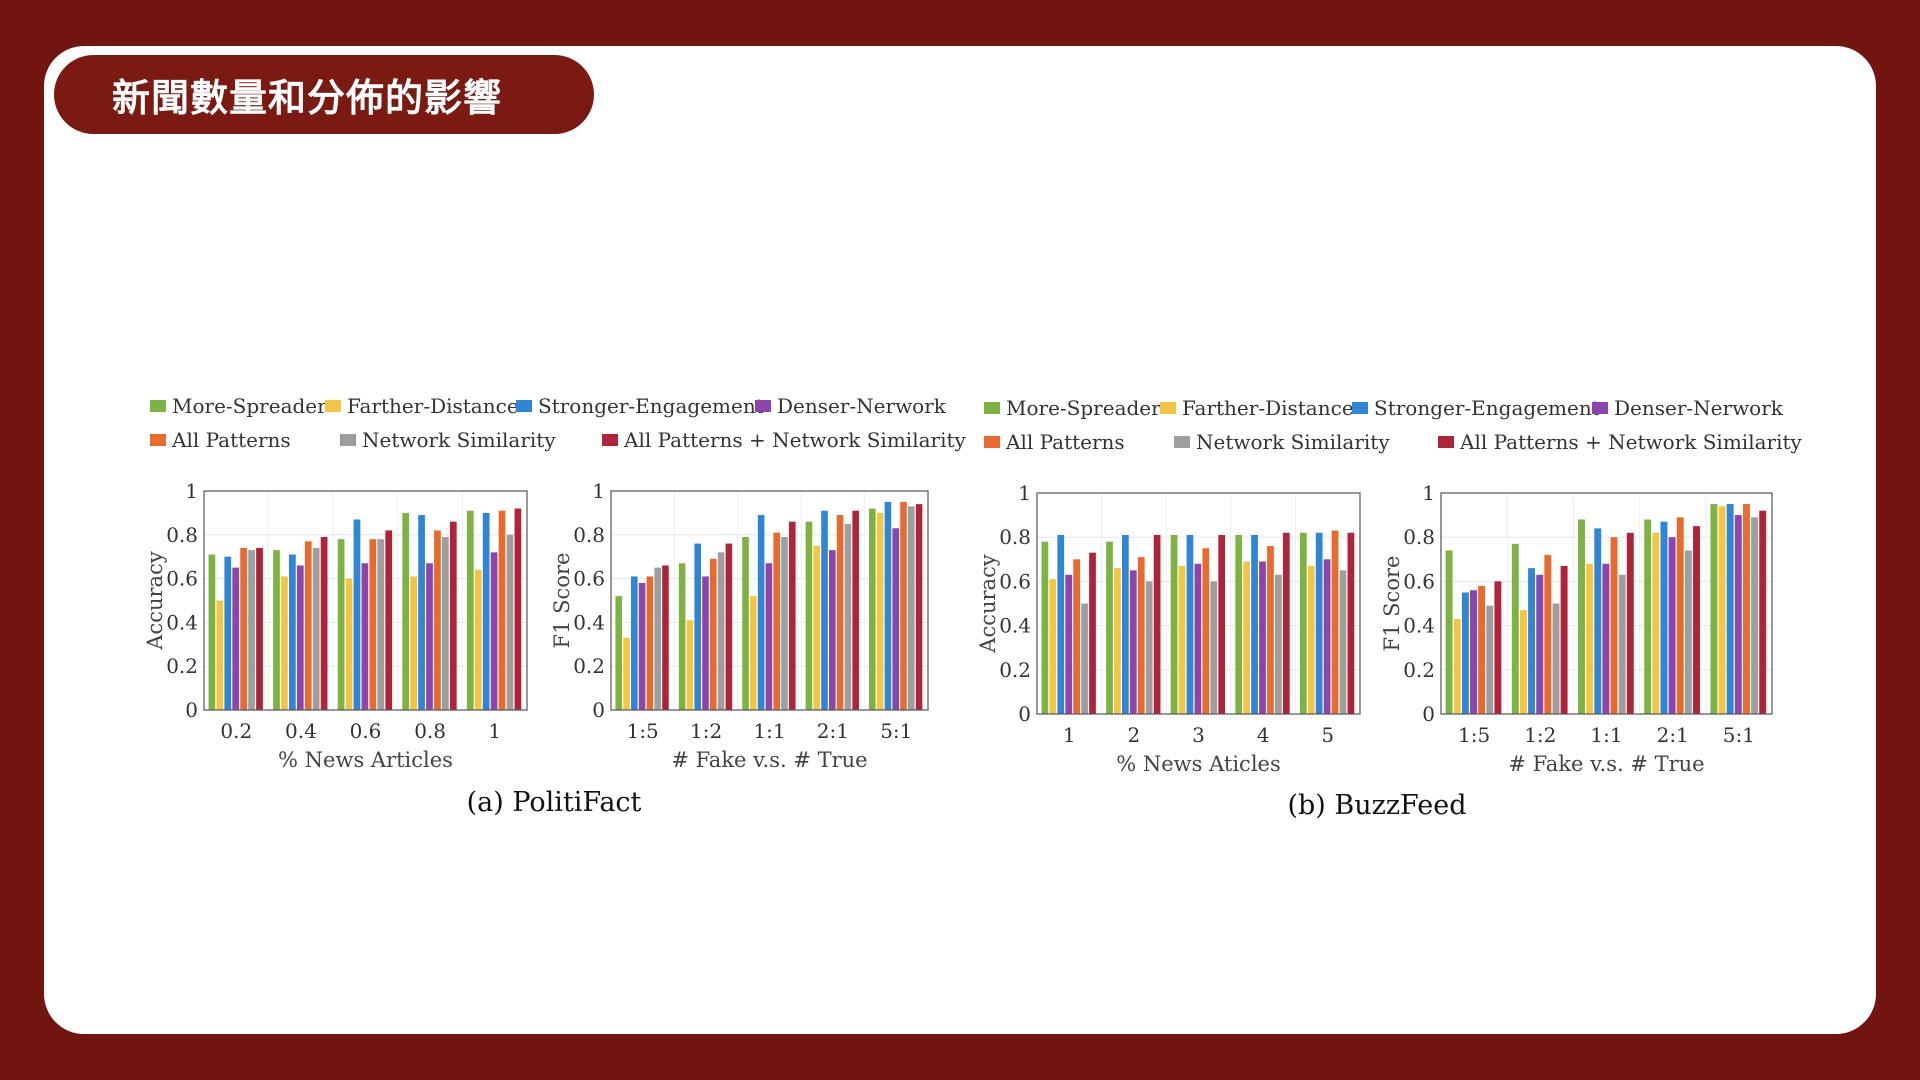 This screenshot has height=1080, width=1920. Describe the element at coordinates (365, 760) in the screenshot. I see `x-axis-label: % News Articles` at that location.